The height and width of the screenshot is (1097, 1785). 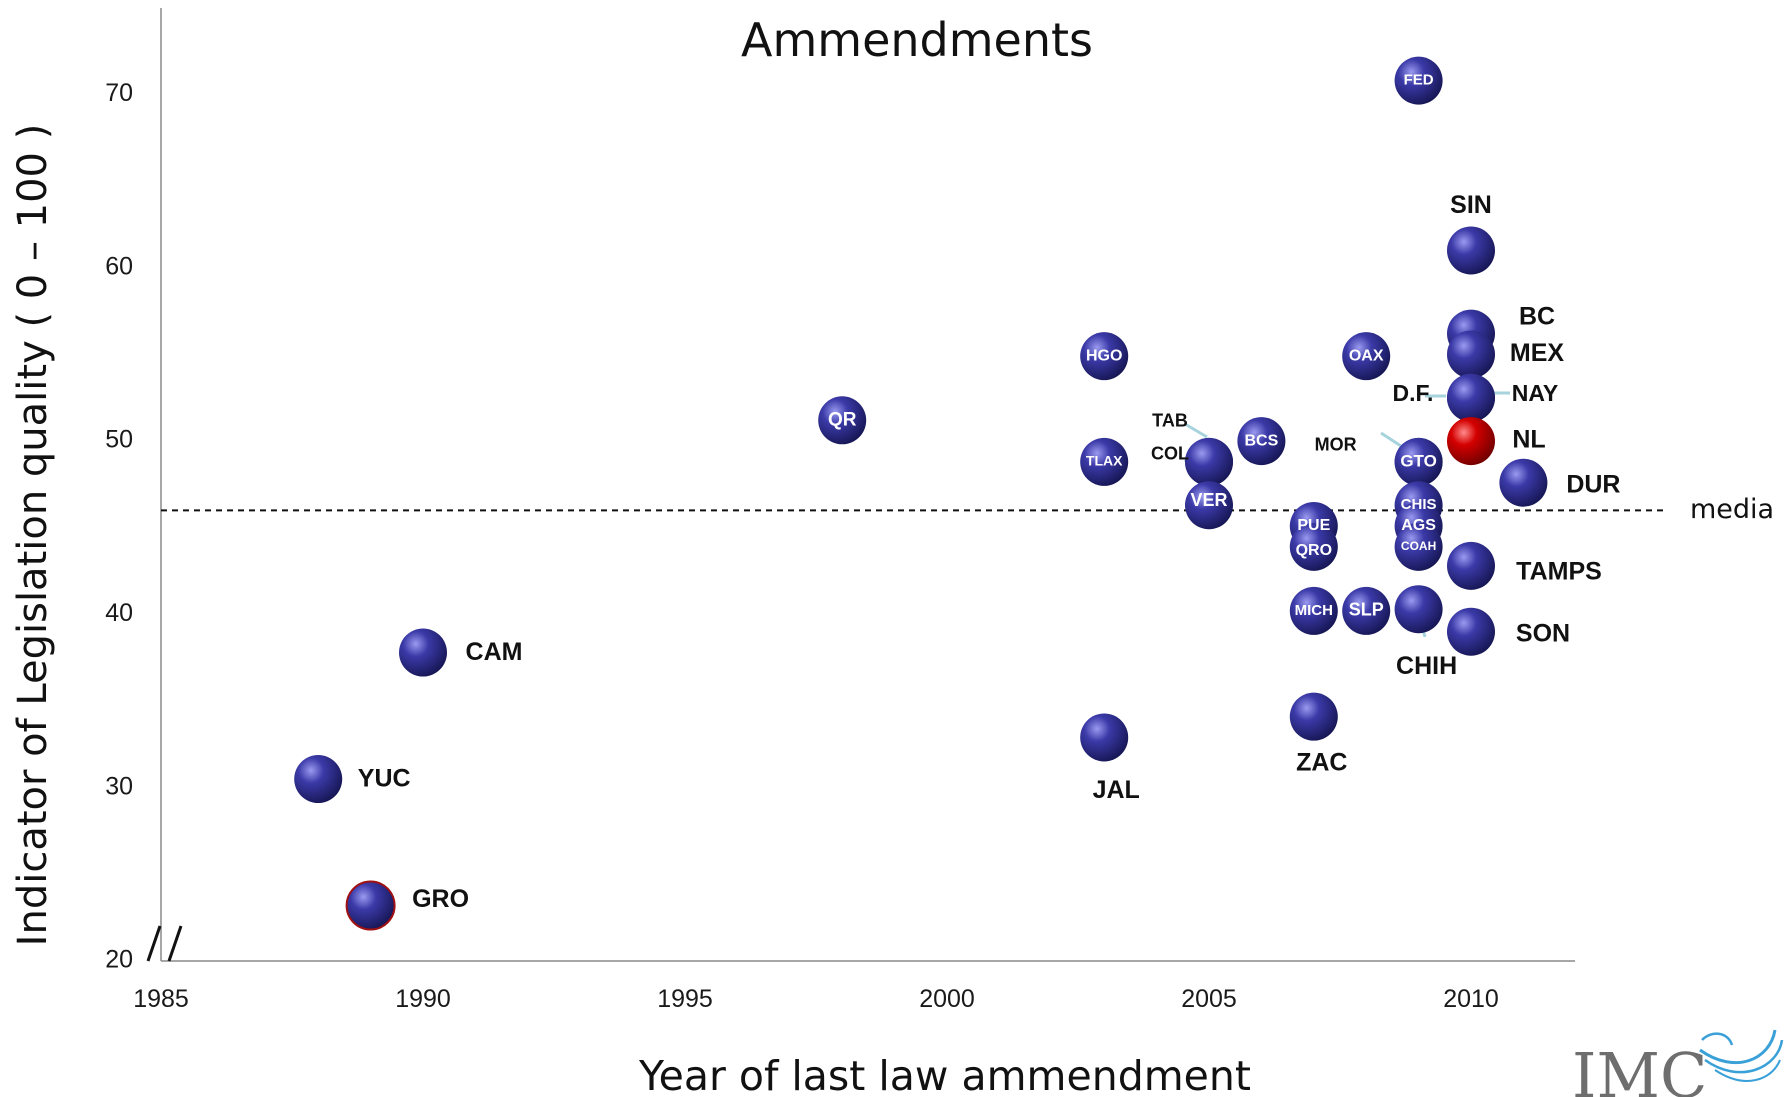 I want to click on point-label: NL, so click(x=1528, y=440).